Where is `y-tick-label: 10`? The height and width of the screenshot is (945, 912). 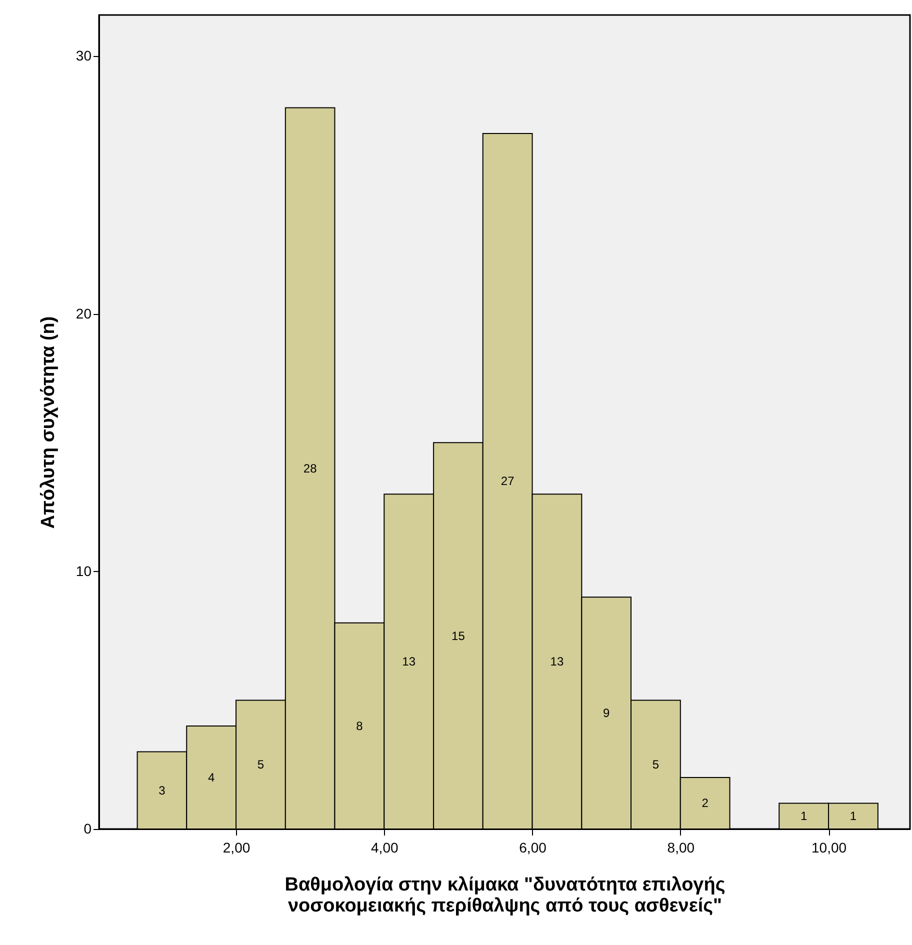 y-tick-label: 10 is located at coordinates (84, 570).